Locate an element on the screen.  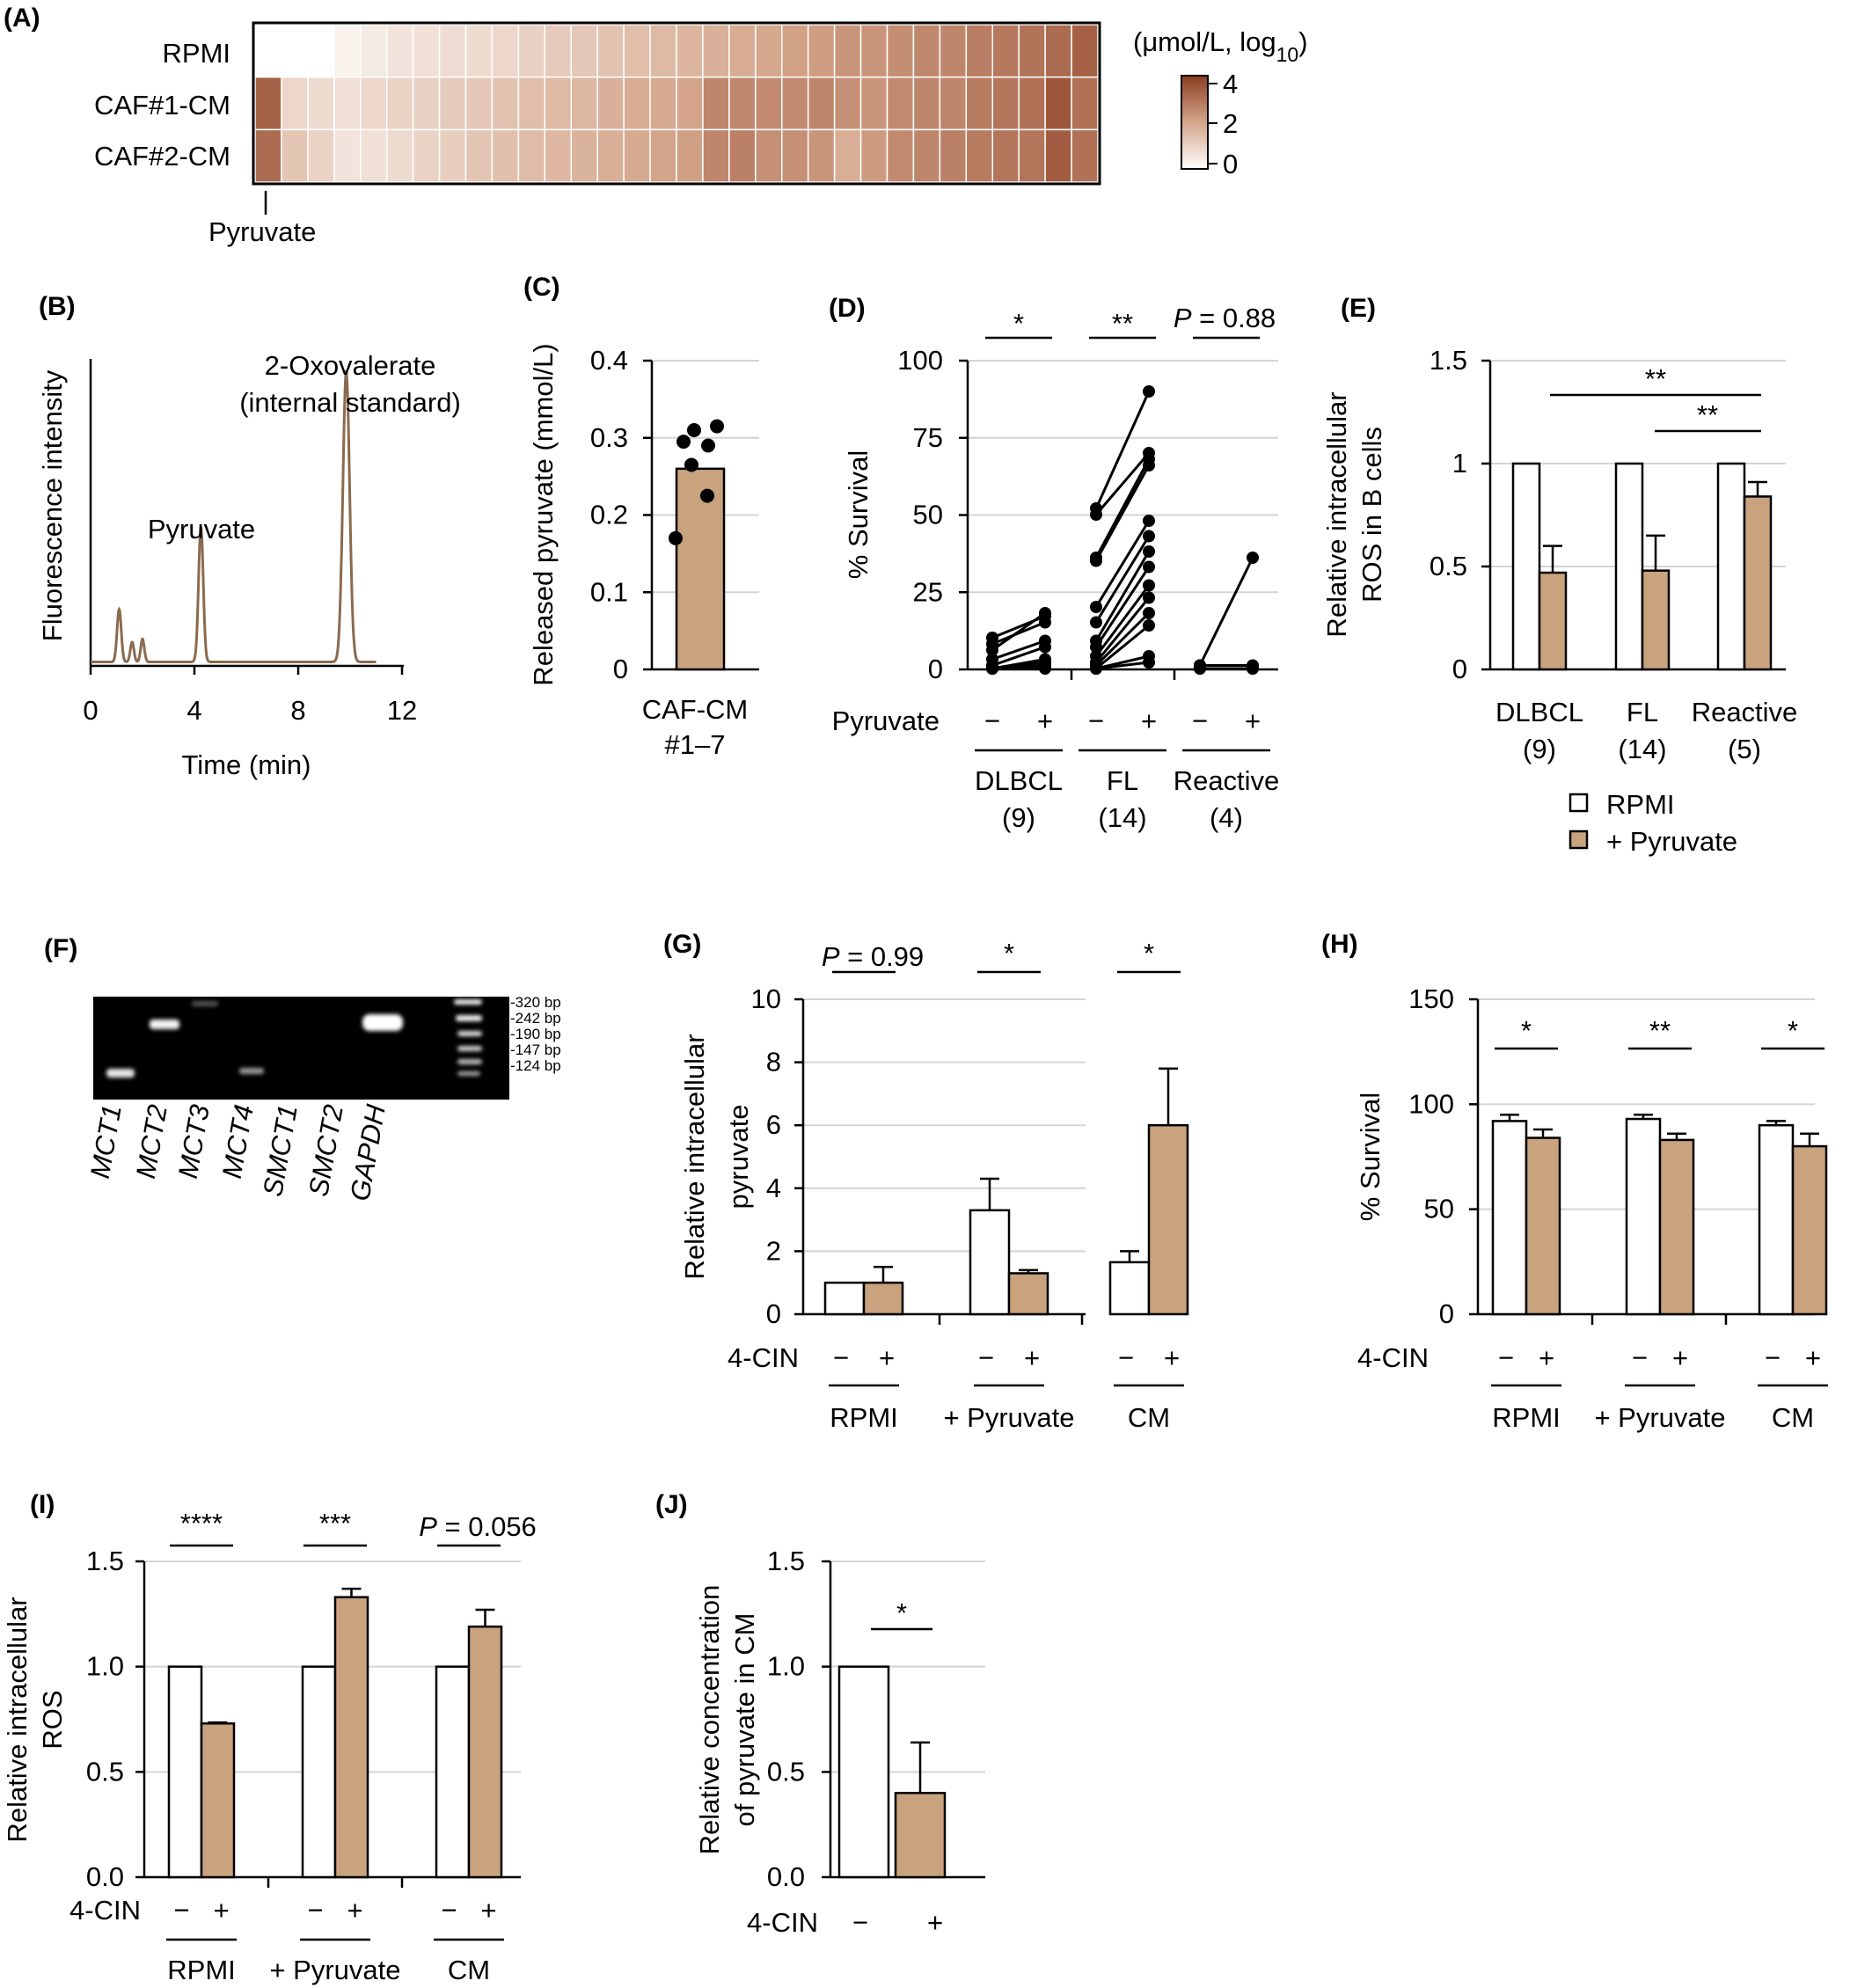
colorbar is located at coordinates (1195, 122).